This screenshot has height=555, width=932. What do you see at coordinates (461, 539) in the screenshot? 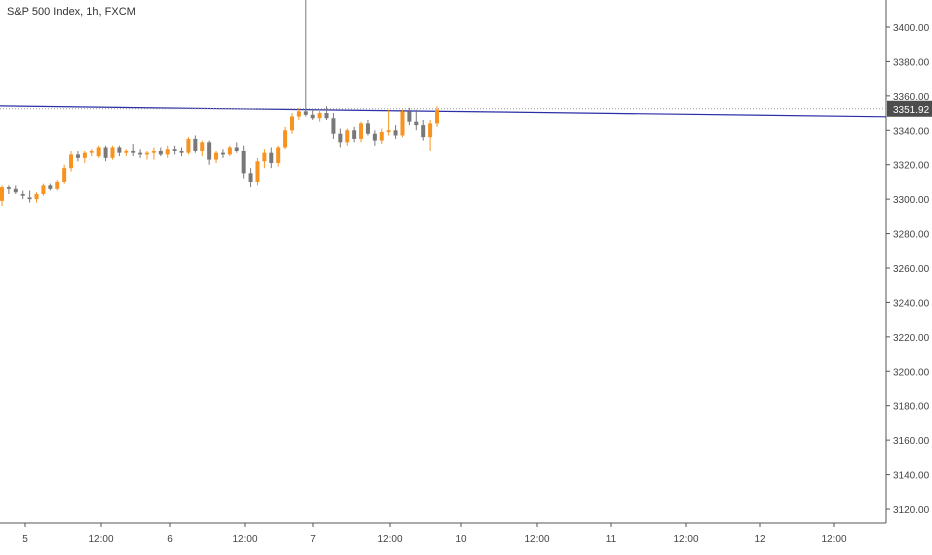
I see `x-tick-label: 10` at bounding box center [461, 539].